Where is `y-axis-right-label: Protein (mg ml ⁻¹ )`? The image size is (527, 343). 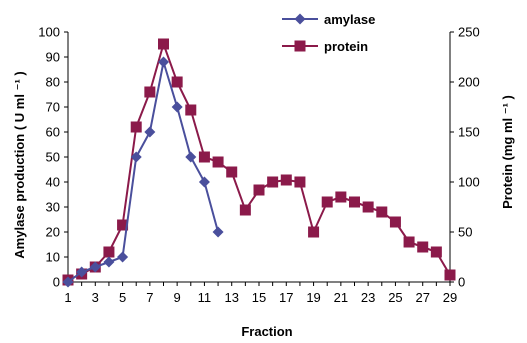 y-axis-right-label: Protein (mg ml ⁻¹ ) is located at coordinates (507, 152).